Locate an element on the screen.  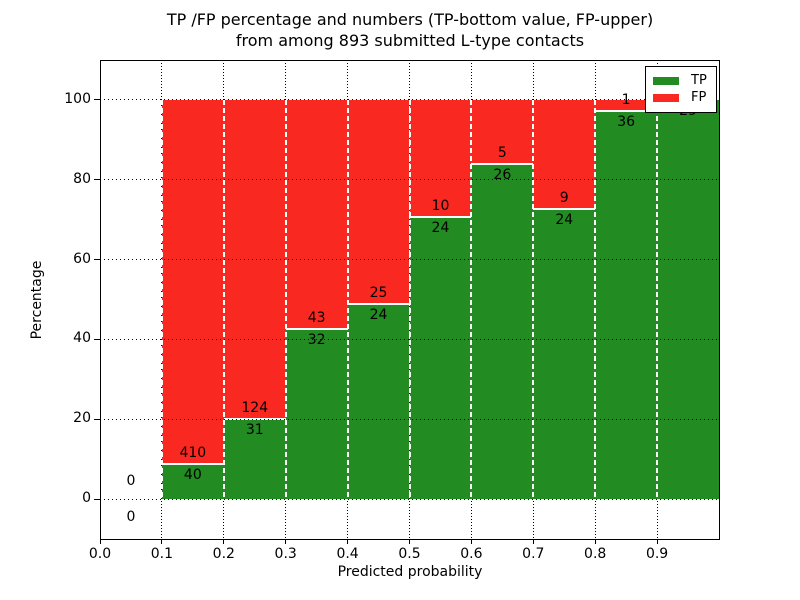
x-axis-label: Predicted probability is located at coordinates (410, 572).